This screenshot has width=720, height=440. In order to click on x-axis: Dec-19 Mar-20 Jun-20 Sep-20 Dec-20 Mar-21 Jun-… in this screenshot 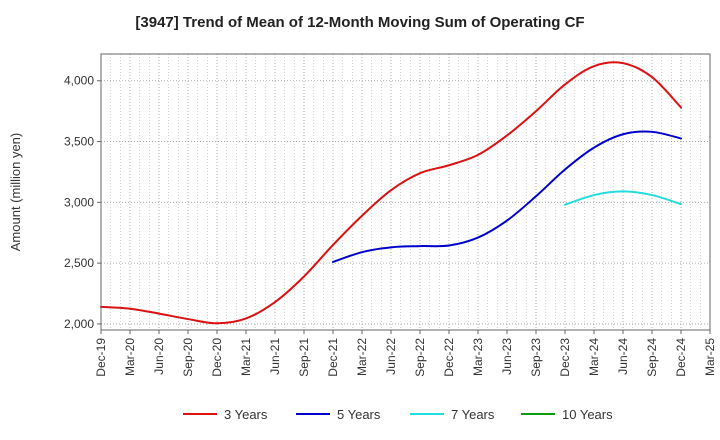, I will do `click(405, 353)`.